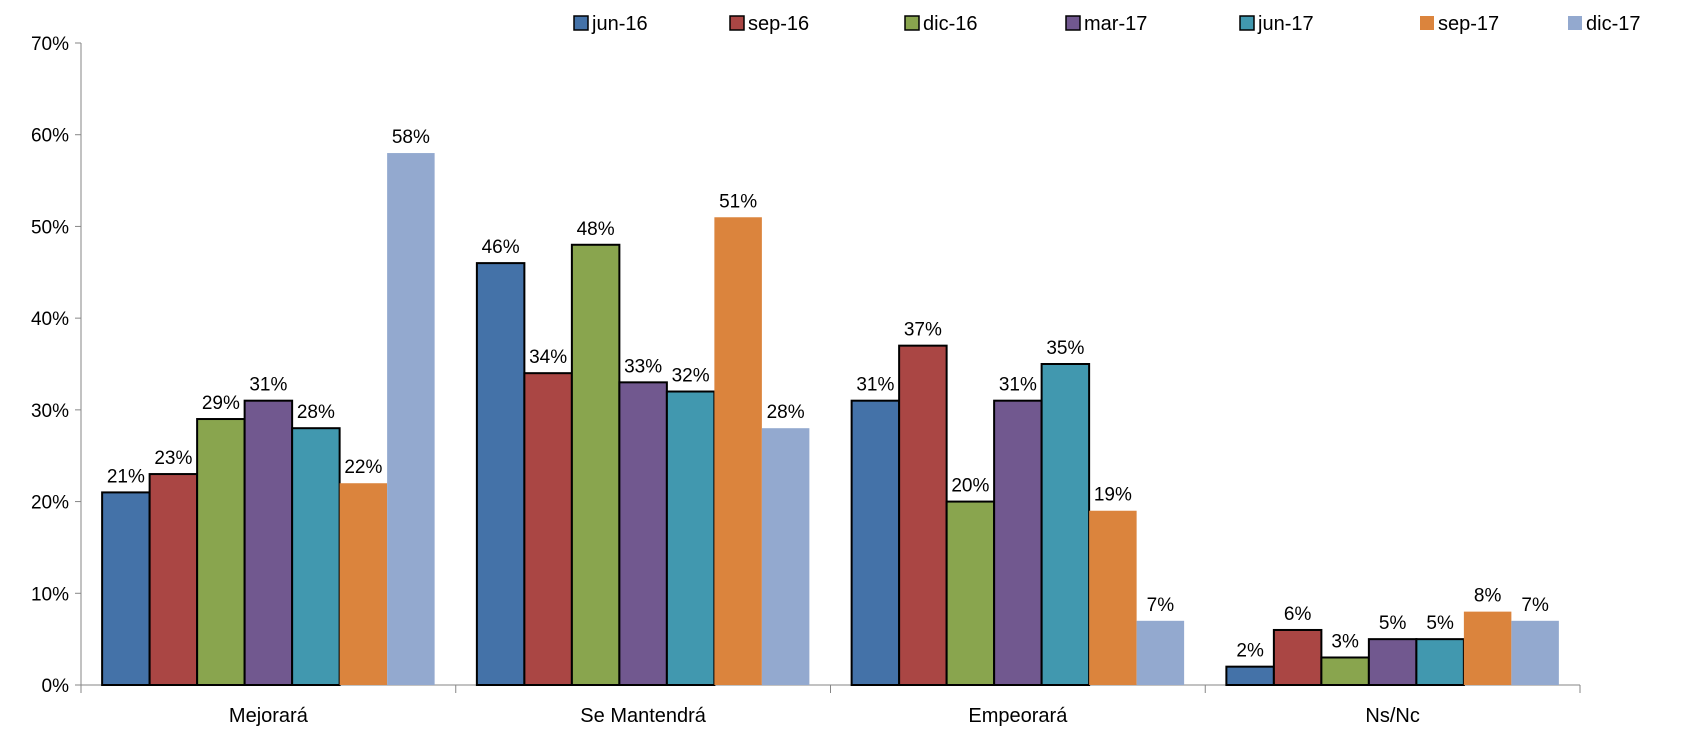 This screenshot has height=731, width=1690. I want to click on legend-label: jun-16, so click(619, 24).